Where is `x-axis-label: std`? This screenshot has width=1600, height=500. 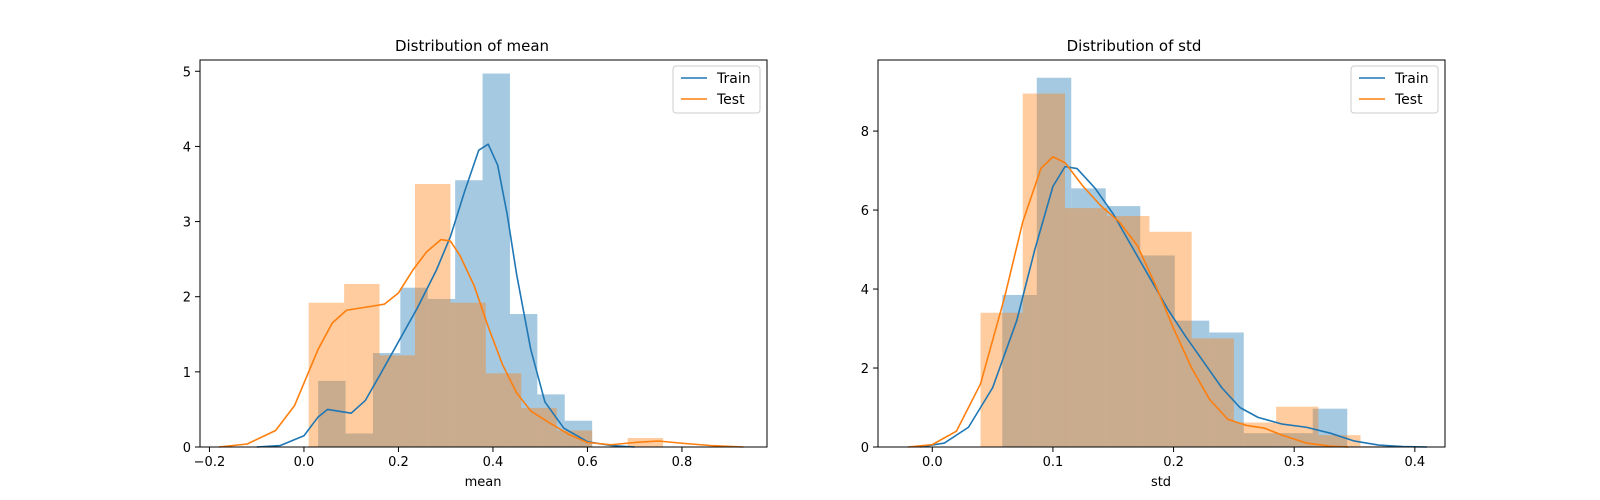
x-axis-label: std is located at coordinates (1161, 482).